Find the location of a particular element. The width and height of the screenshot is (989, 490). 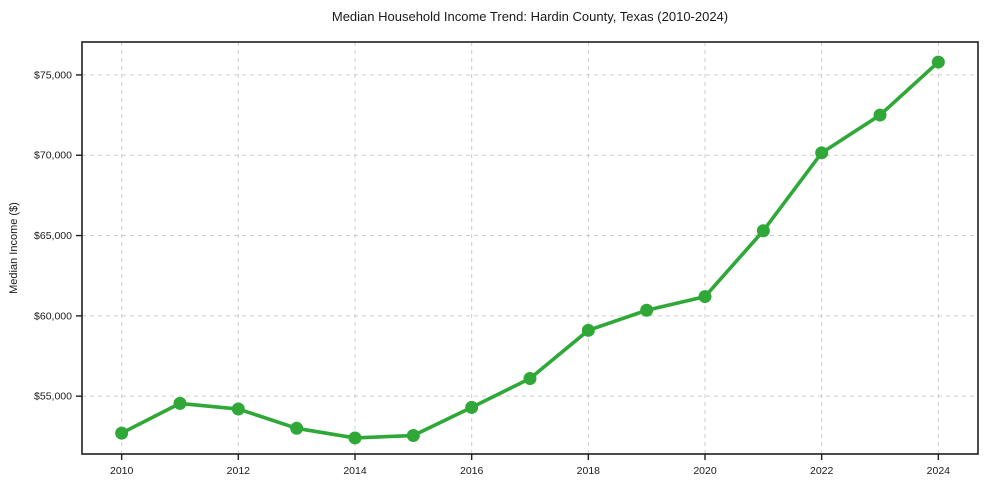

y-tick-label: $65,000 is located at coordinates (53, 236).